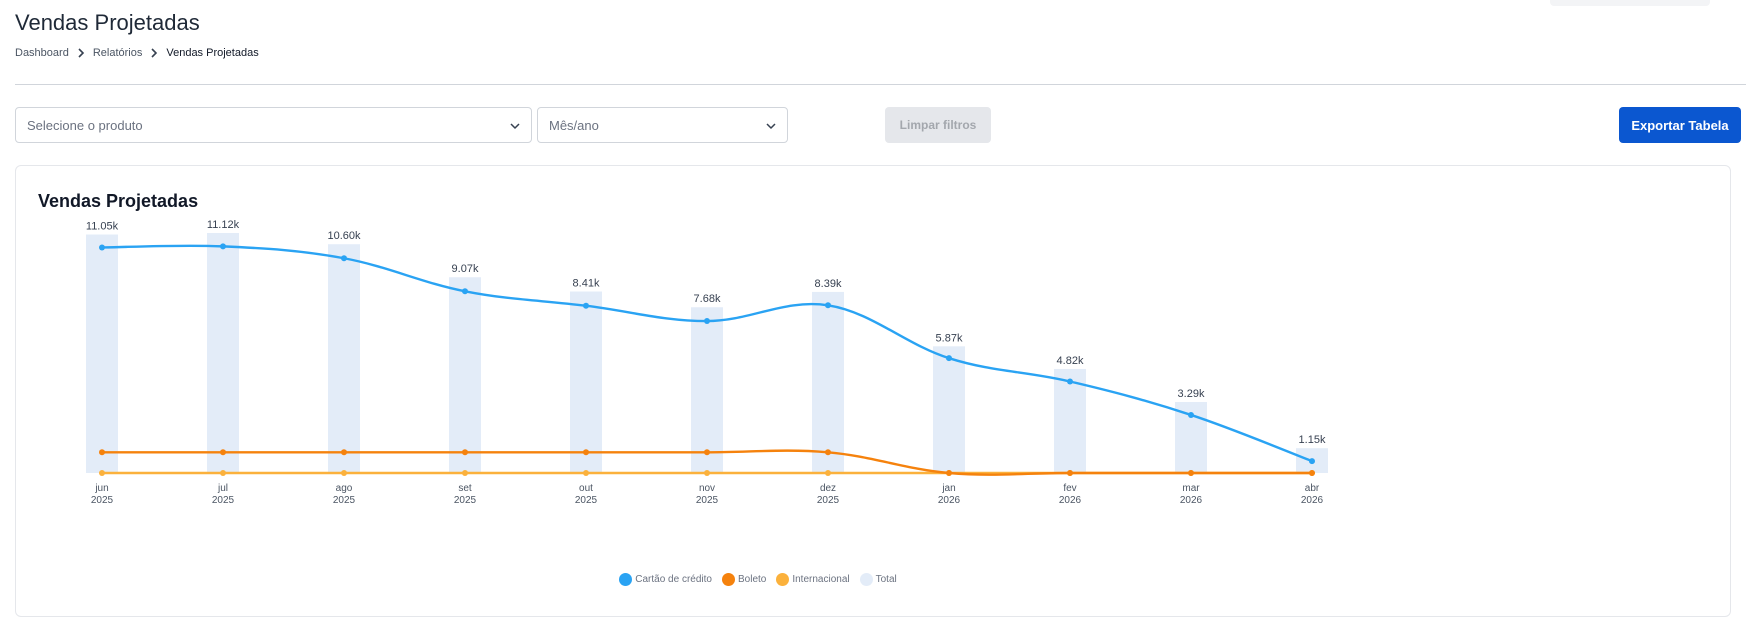  I want to click on x-tick-month: abr, so click(1312, 488).